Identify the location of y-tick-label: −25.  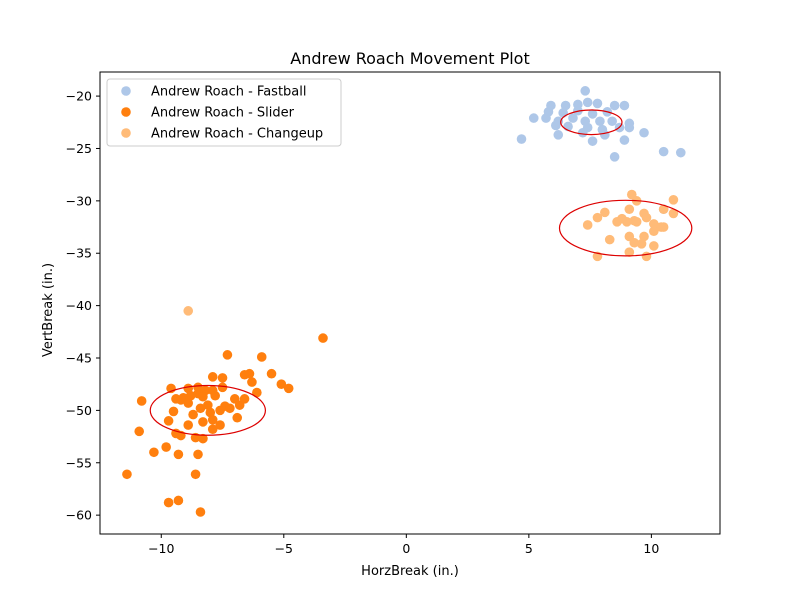
(79, 148).